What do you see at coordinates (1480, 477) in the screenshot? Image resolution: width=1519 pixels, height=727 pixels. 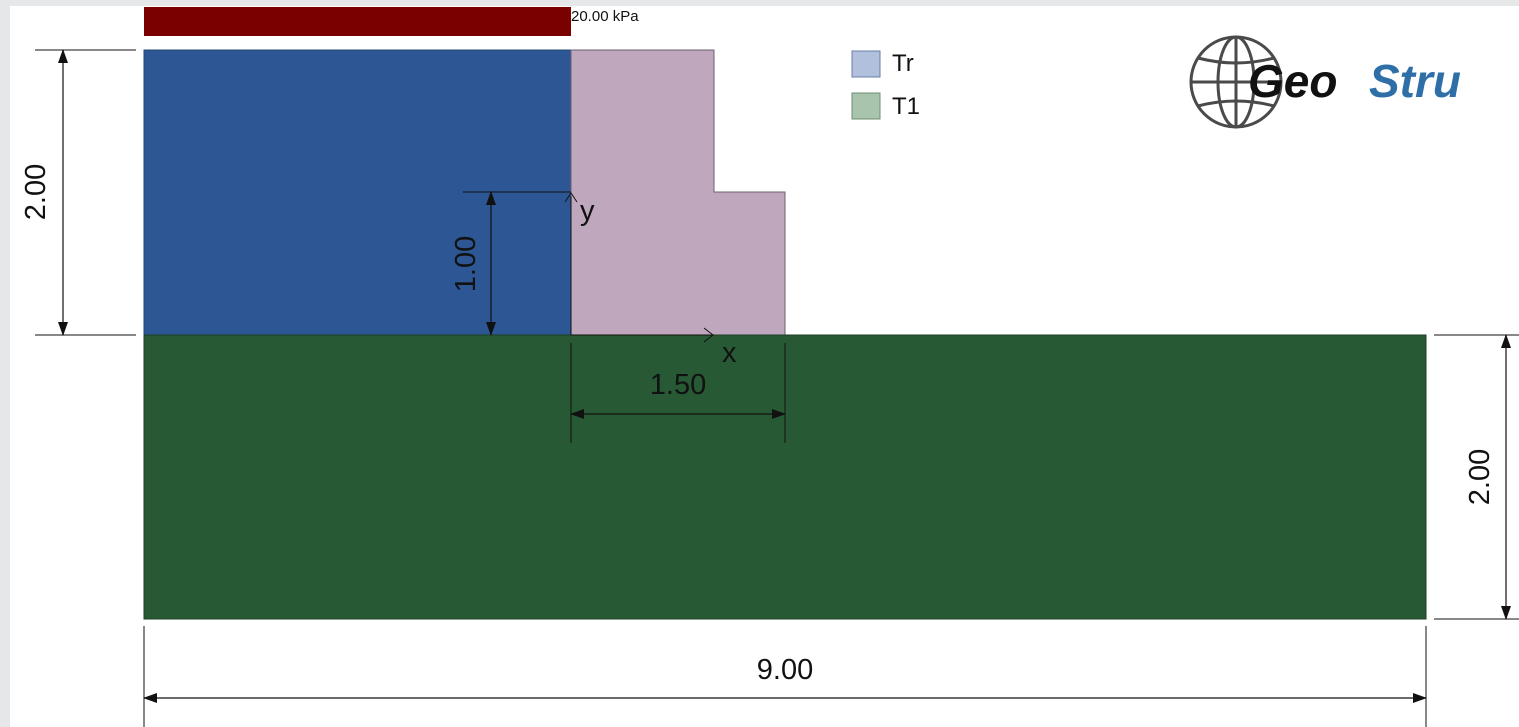 I see `right-height-label: 2.00` at bounding box center [1480, 477].